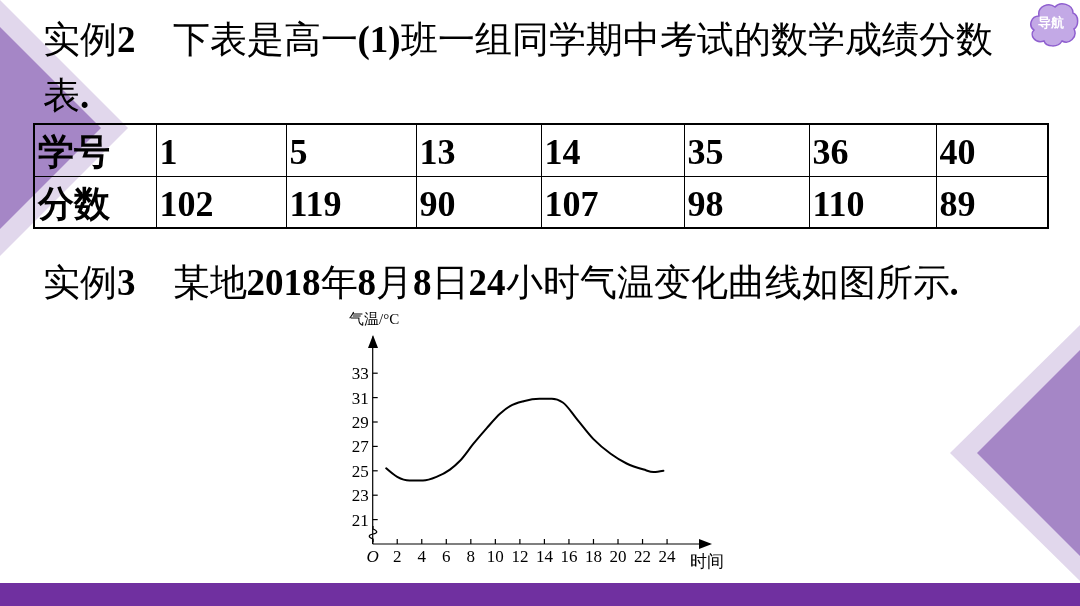 This screenshot has width=1080, height=606. What do you see at coordinates (298, 152) in the screenshot?
I see `category-label: 5` at bounding box center [298, 152].